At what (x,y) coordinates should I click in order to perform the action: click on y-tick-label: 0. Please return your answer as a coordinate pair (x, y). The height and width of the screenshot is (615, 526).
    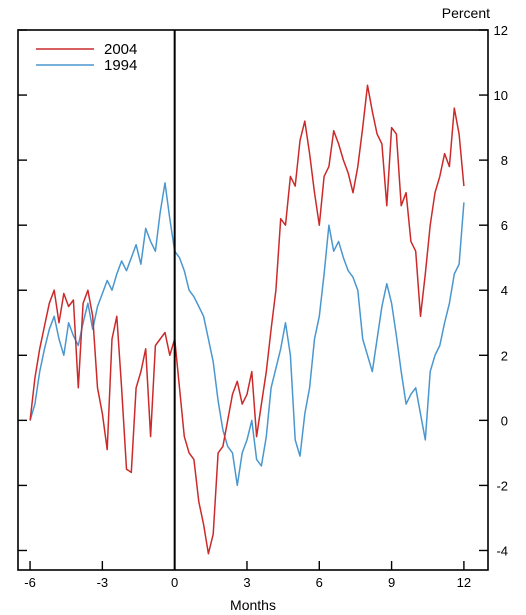
    Looking at the image, I should click on (504, 420).